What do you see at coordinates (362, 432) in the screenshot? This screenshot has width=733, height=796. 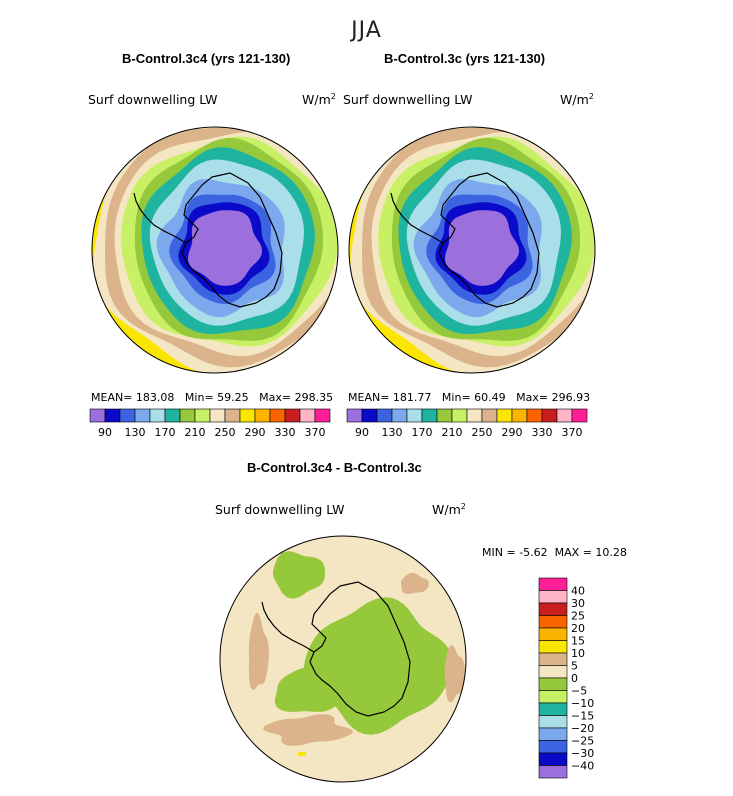 I see `panel2-colorbar-tick-label: 90` at bounding box center [362, 432].